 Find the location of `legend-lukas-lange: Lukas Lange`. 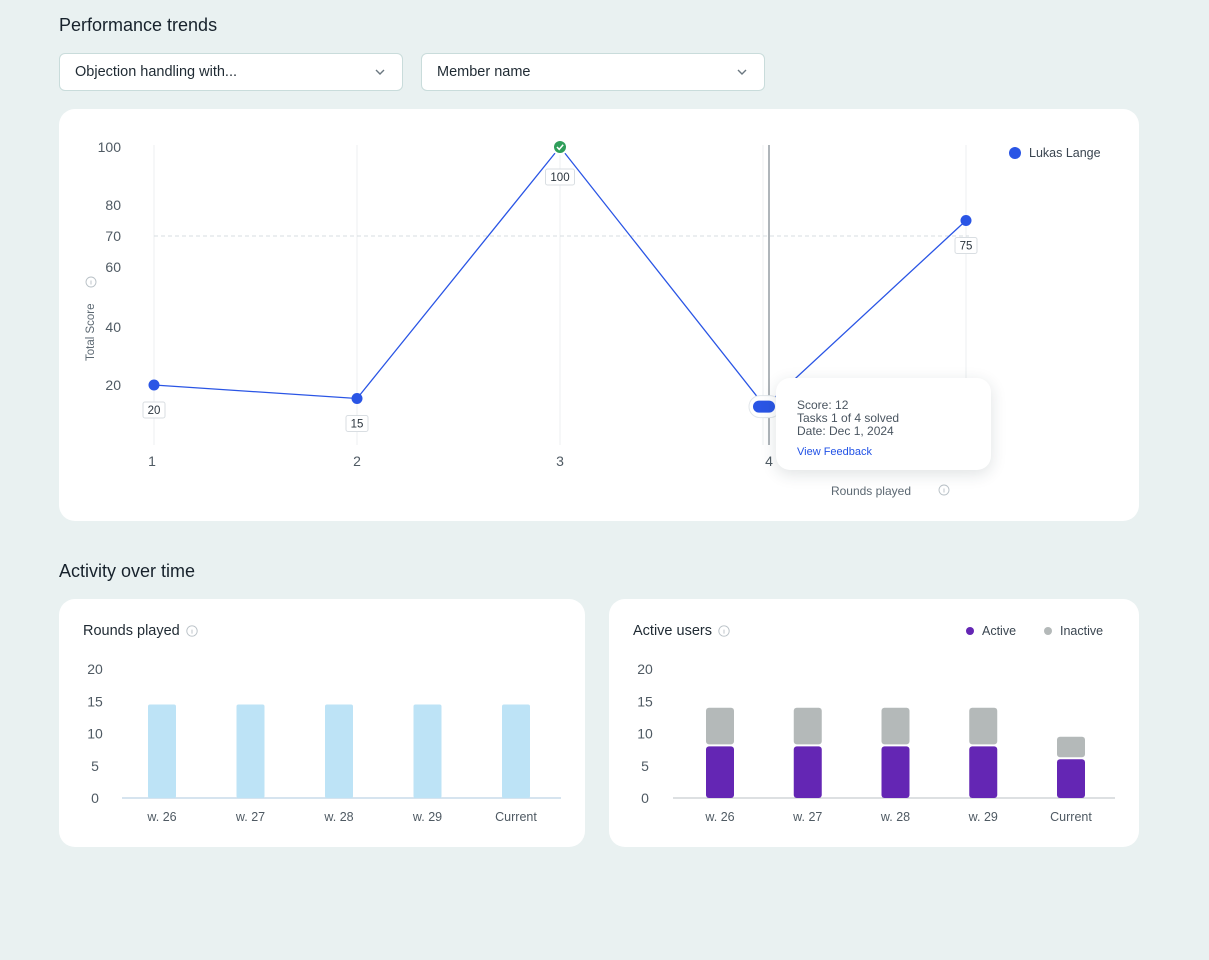

legend-lukas-lange: Lukas Lange is located at coordinates (1055, 153).